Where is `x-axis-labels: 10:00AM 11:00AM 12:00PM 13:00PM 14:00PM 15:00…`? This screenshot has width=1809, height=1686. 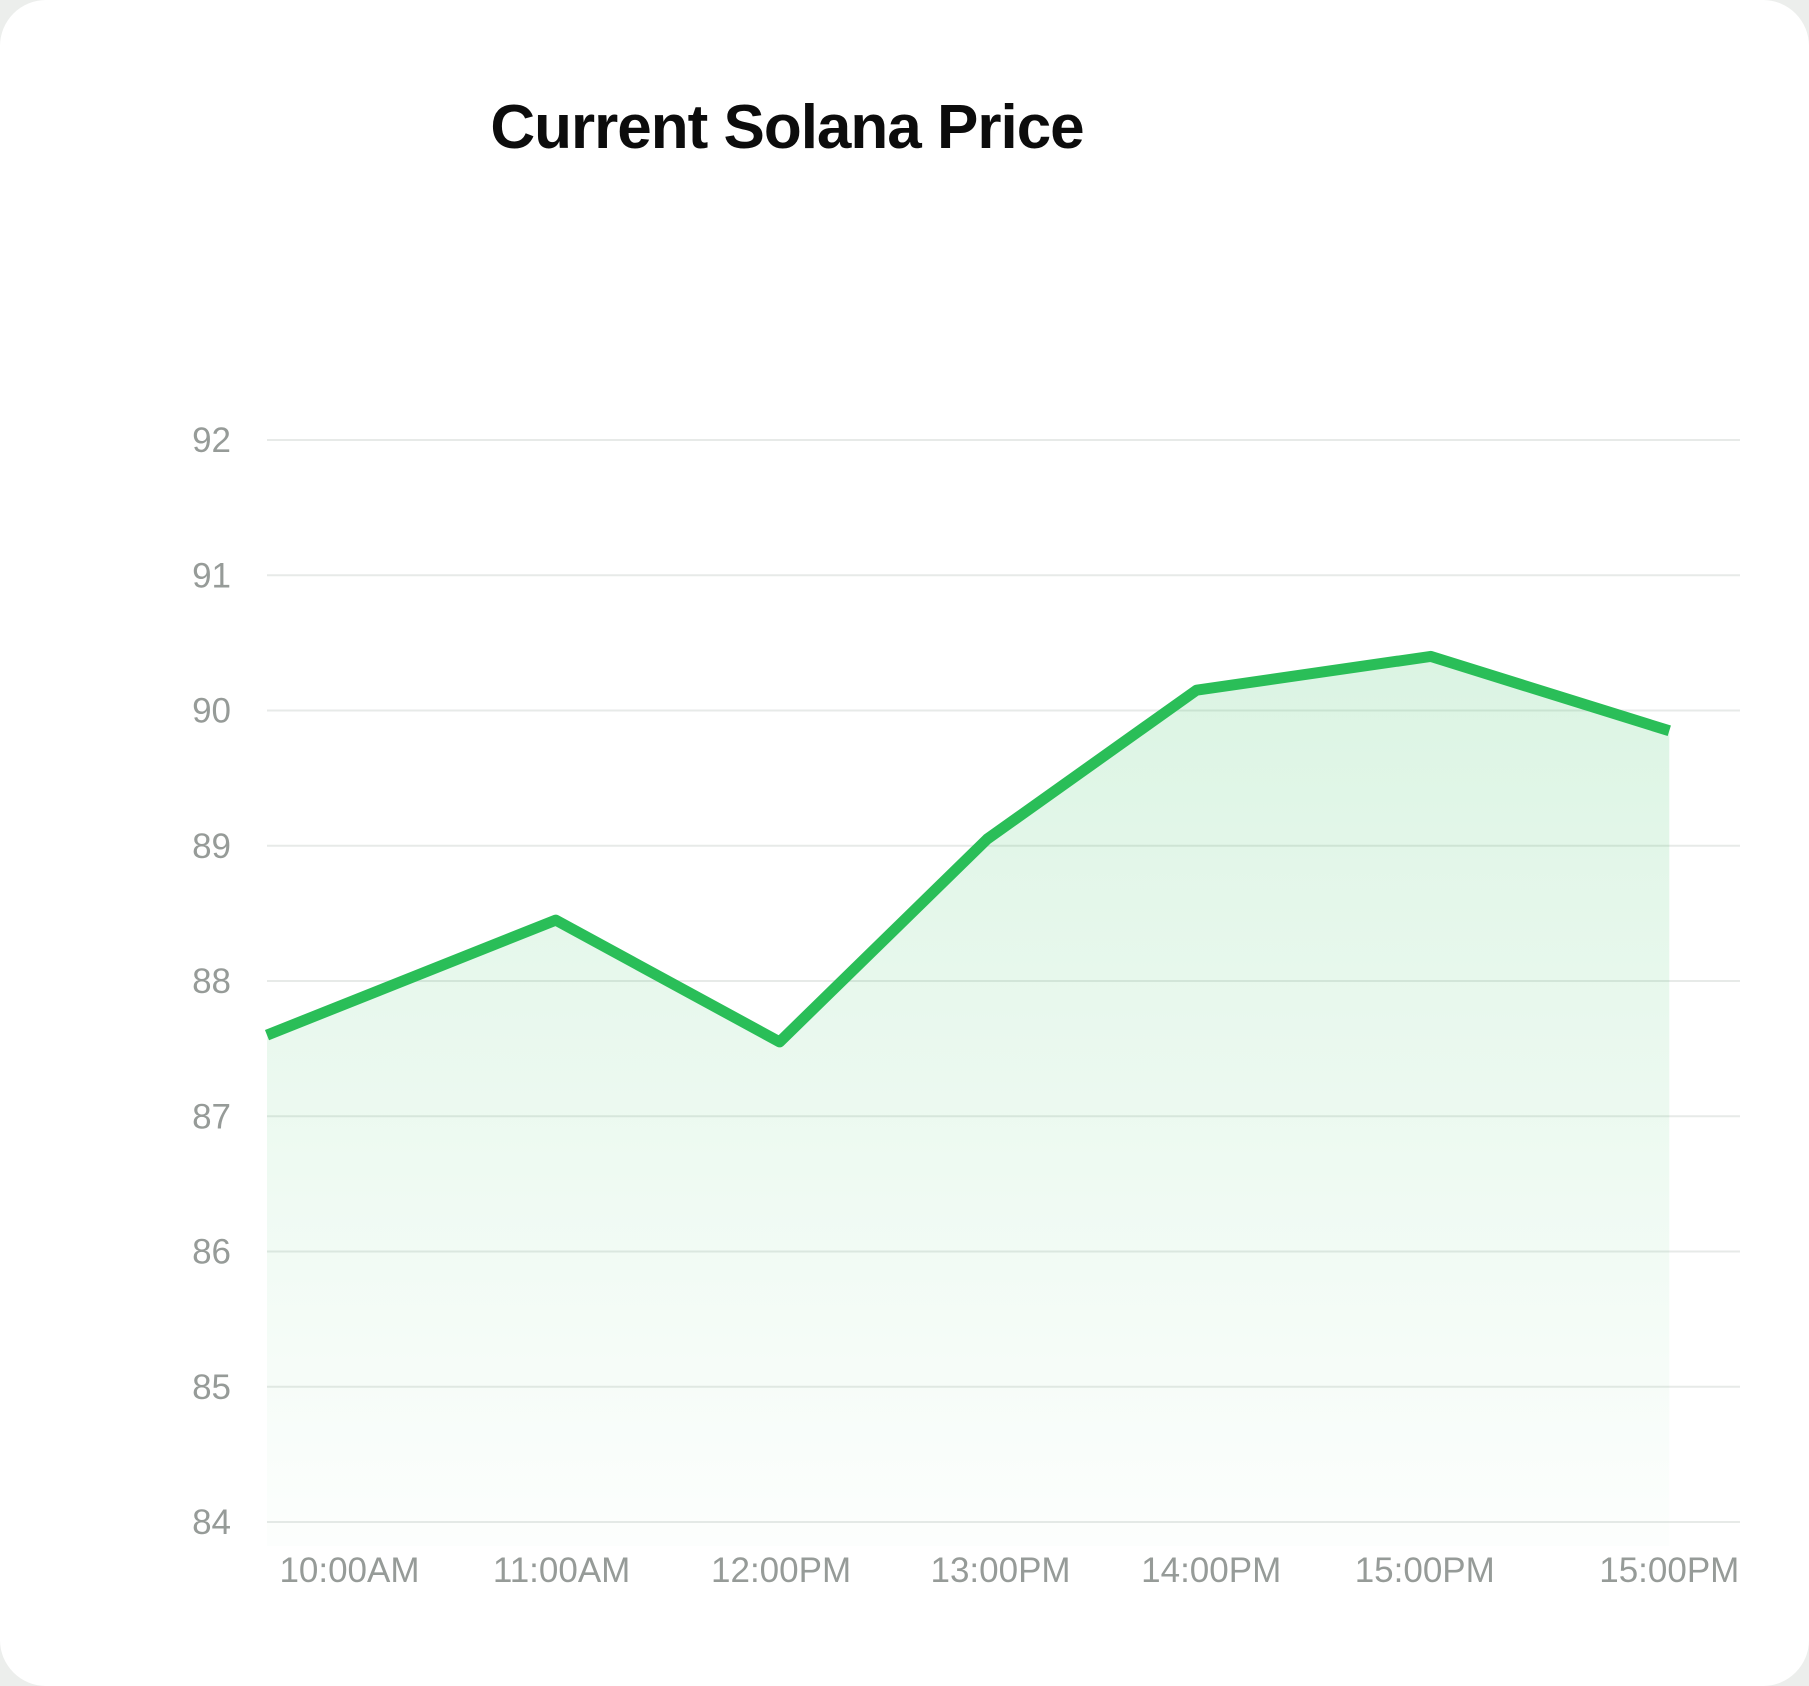 x-axis-labels: 10:00AM 11:00AM 12:00PM 13:00PM 14:00PM 15:00… is located at coordinates (1009, 1570).